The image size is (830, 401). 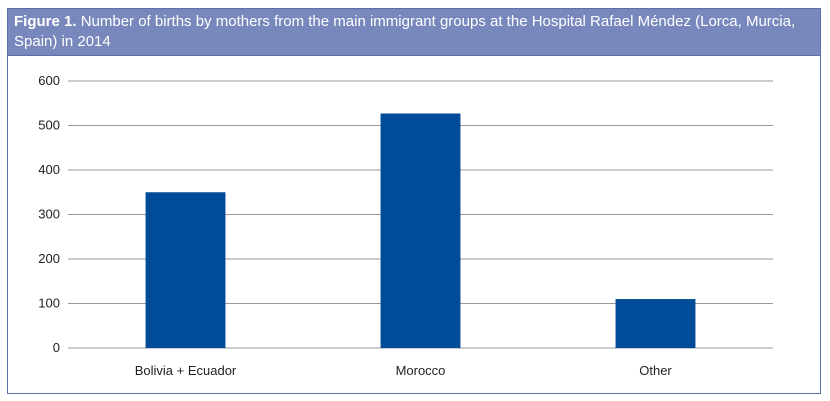 What do you see at coordinates (655, 370) in the screenshot?
I see `x-tick-label: Other` at bounding box center [655, 370].